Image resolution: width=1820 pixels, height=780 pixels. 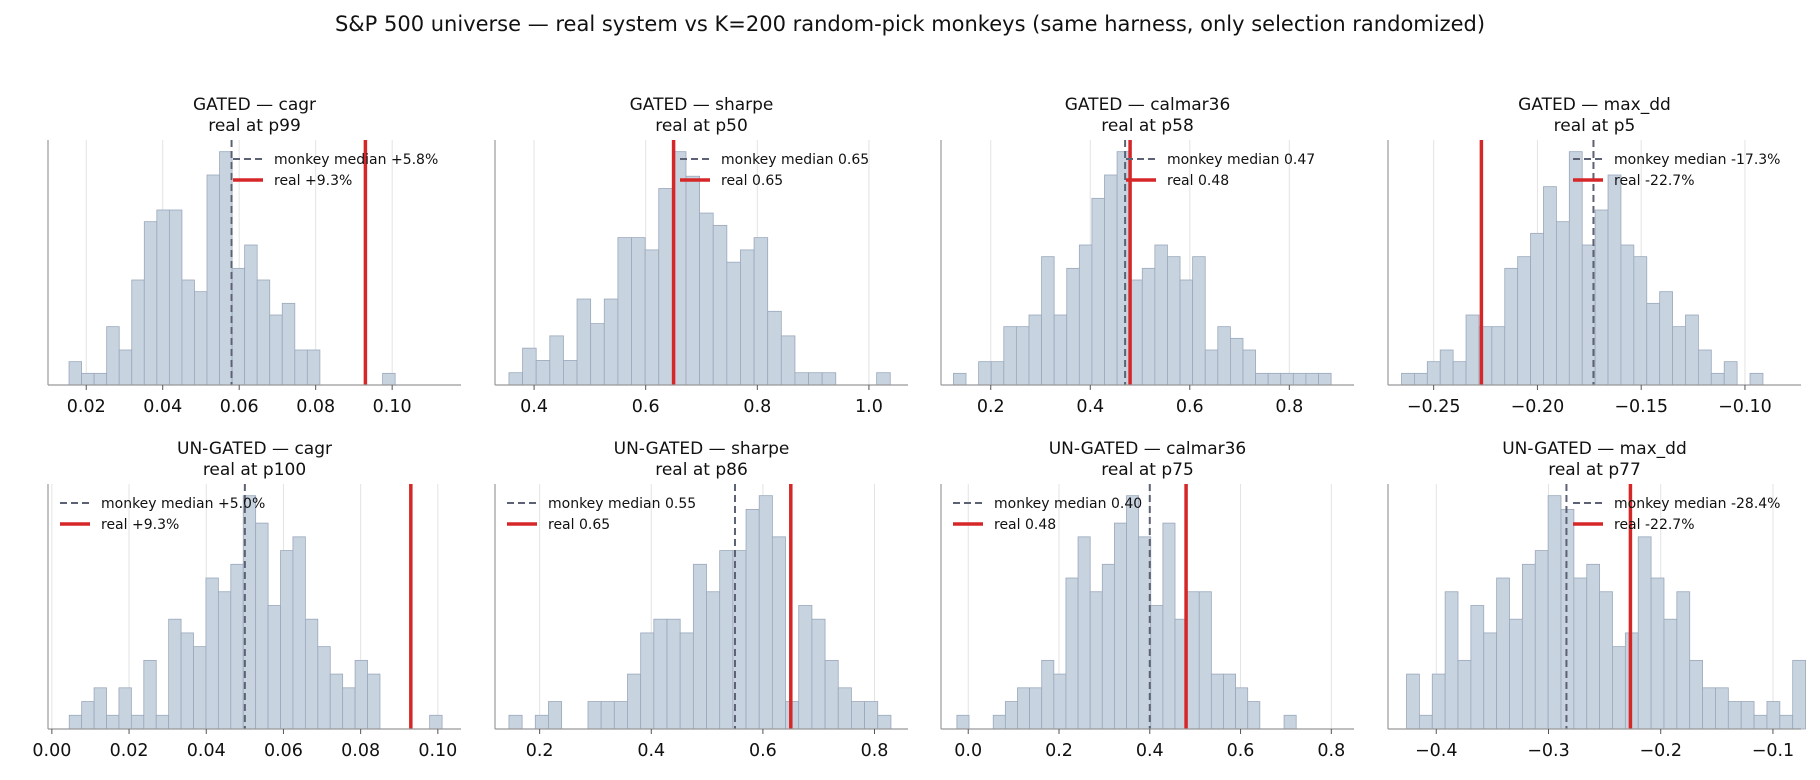 What do you see at coordinates (1654, 181) in the screenshot?
I see `legend-real-label: real -22.7%` at bounding box center [1654, 181].